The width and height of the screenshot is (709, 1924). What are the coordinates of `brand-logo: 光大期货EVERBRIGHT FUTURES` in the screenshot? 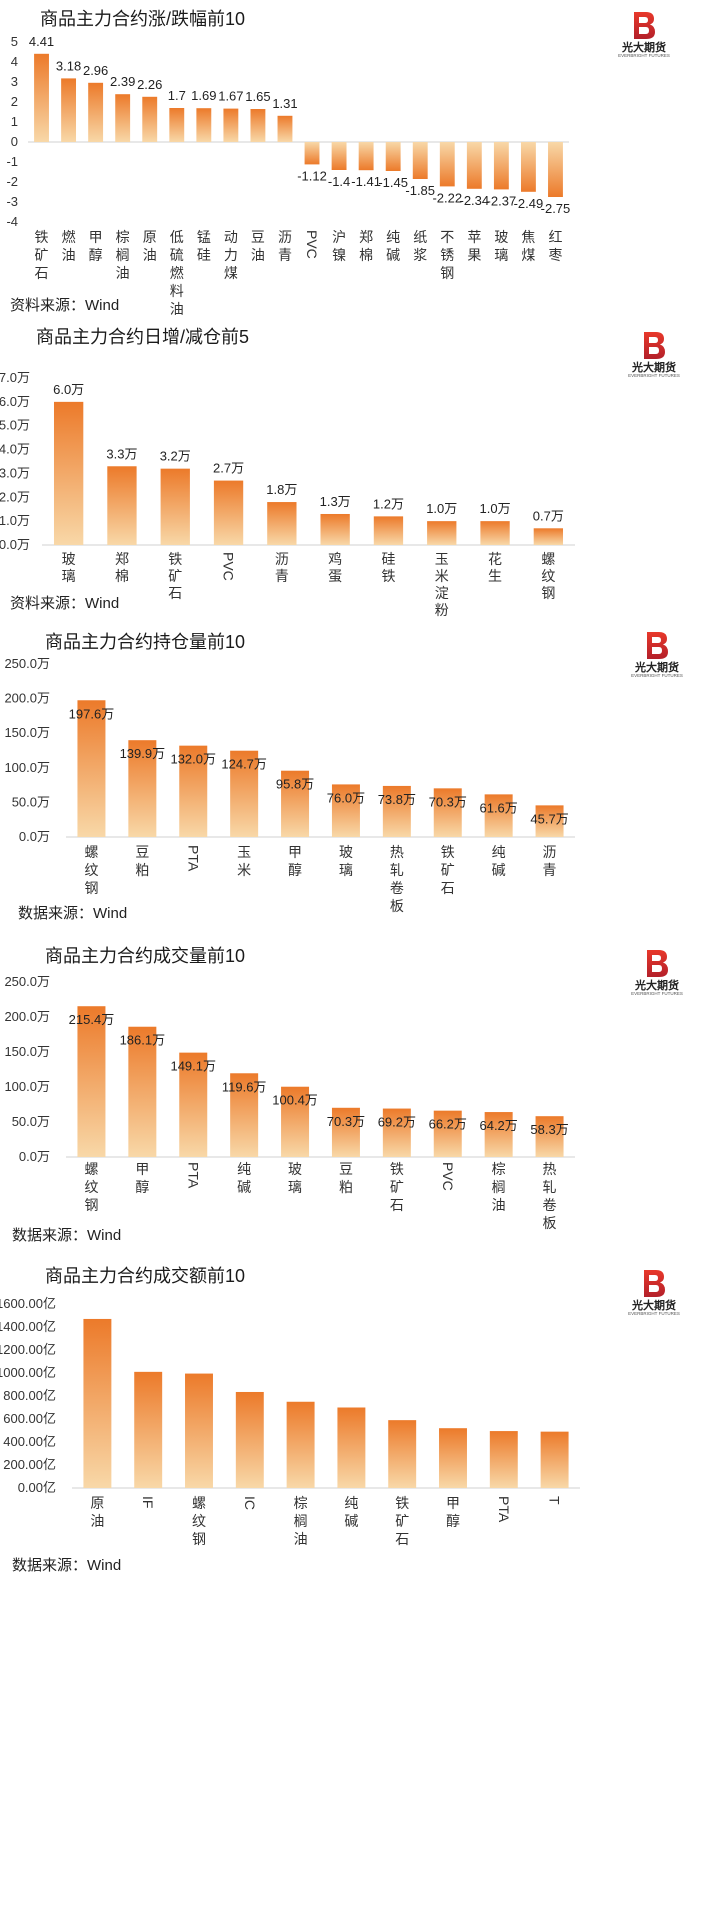 It's located at (644, 35).